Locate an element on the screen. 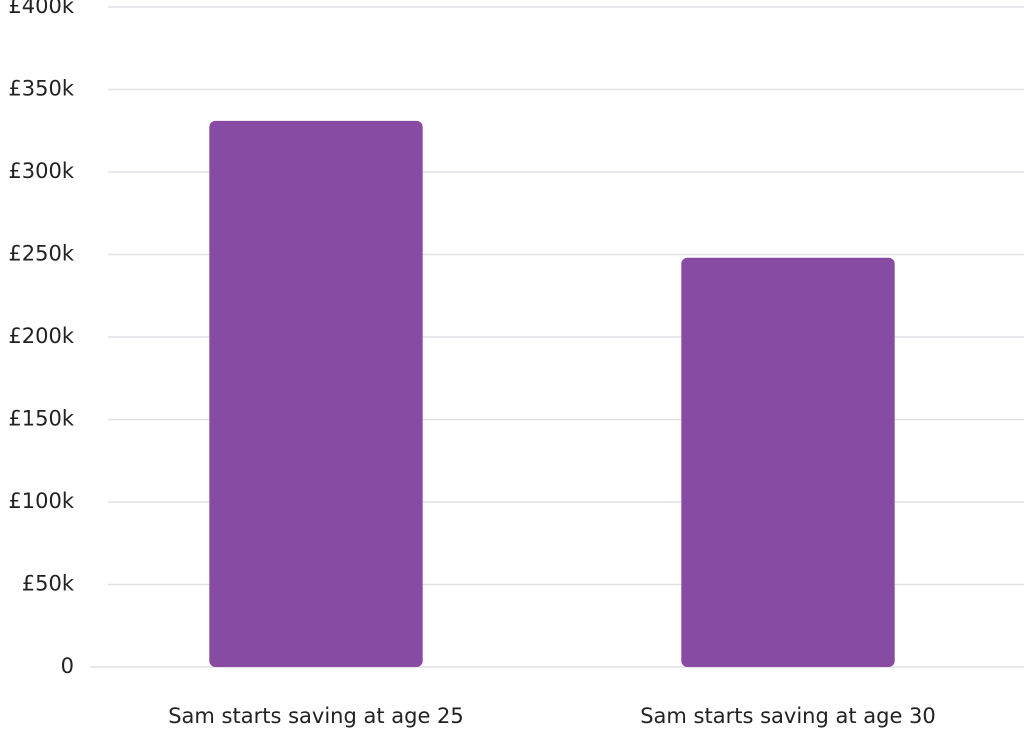  y-tick-label: £100k is located at coordinates (41, 501).